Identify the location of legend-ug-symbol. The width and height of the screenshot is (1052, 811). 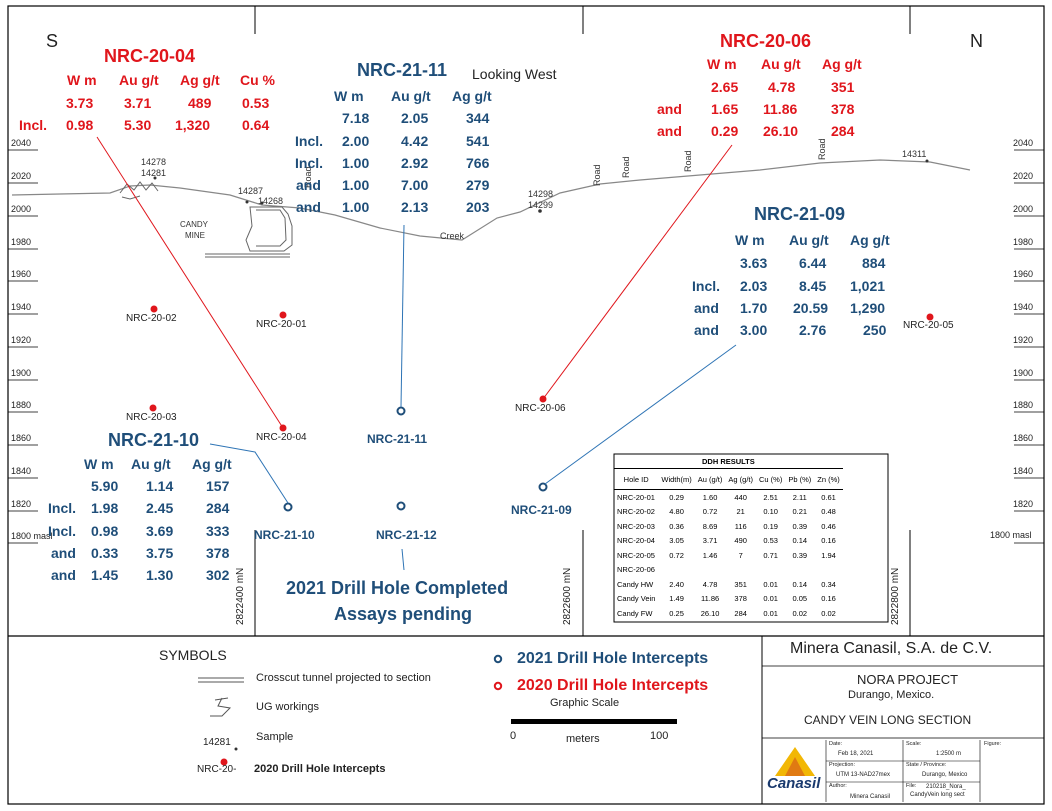
(221, 707).